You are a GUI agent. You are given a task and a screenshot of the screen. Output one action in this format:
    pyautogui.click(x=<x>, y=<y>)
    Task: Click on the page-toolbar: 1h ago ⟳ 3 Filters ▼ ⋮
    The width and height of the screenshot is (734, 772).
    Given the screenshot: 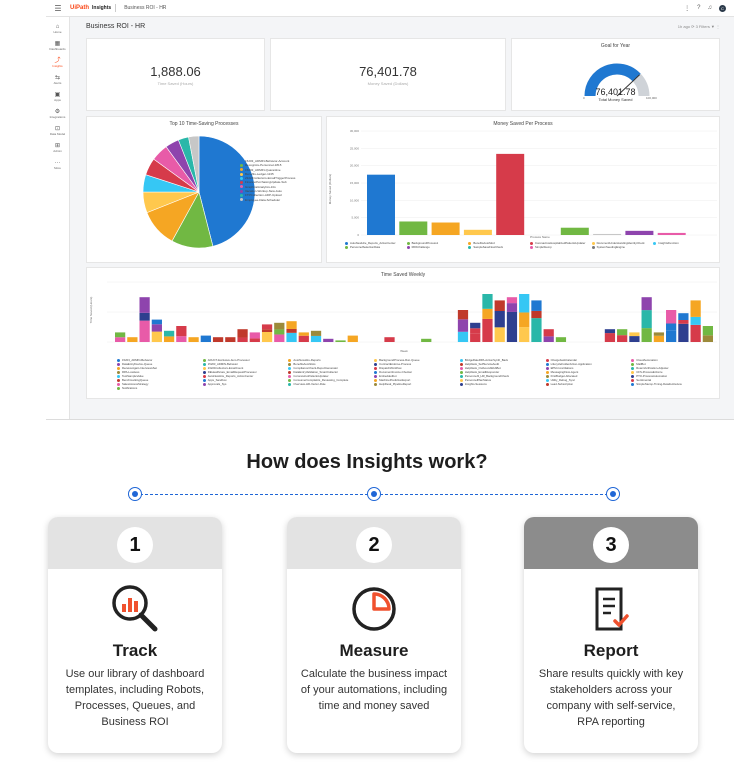 What is the action you would take?
    pyautogui.click(x=698, y=26)
    